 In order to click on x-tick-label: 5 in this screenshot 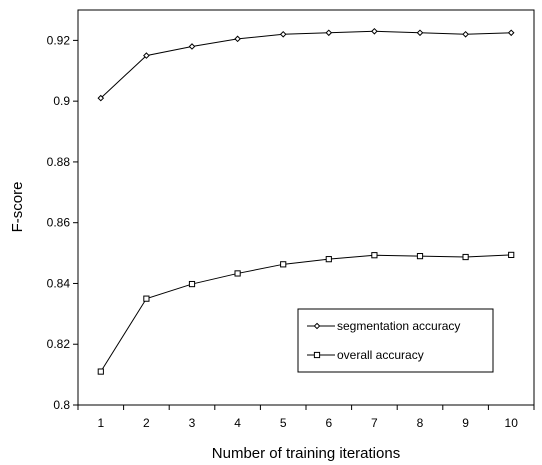, I will do `click(283, 423)`.